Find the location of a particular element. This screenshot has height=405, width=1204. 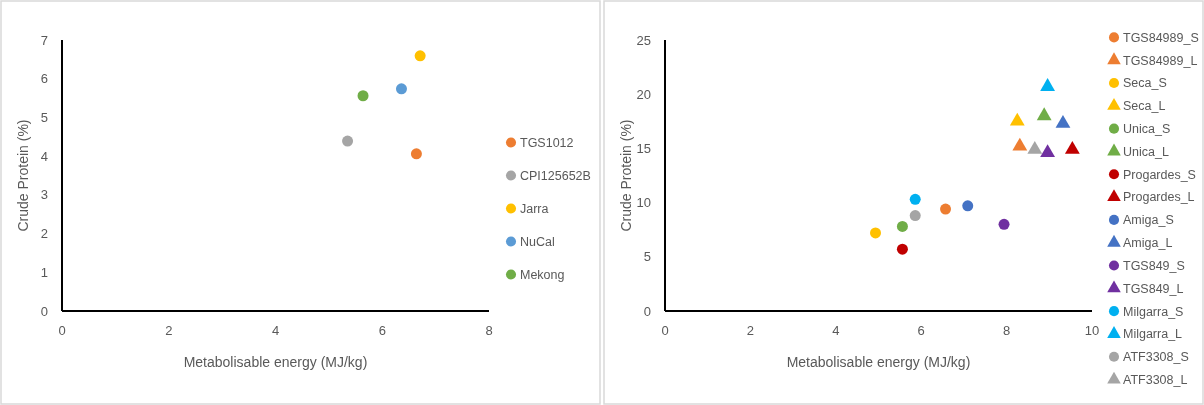

legend-label: Unica_S is located at coordinates (1147, 129).